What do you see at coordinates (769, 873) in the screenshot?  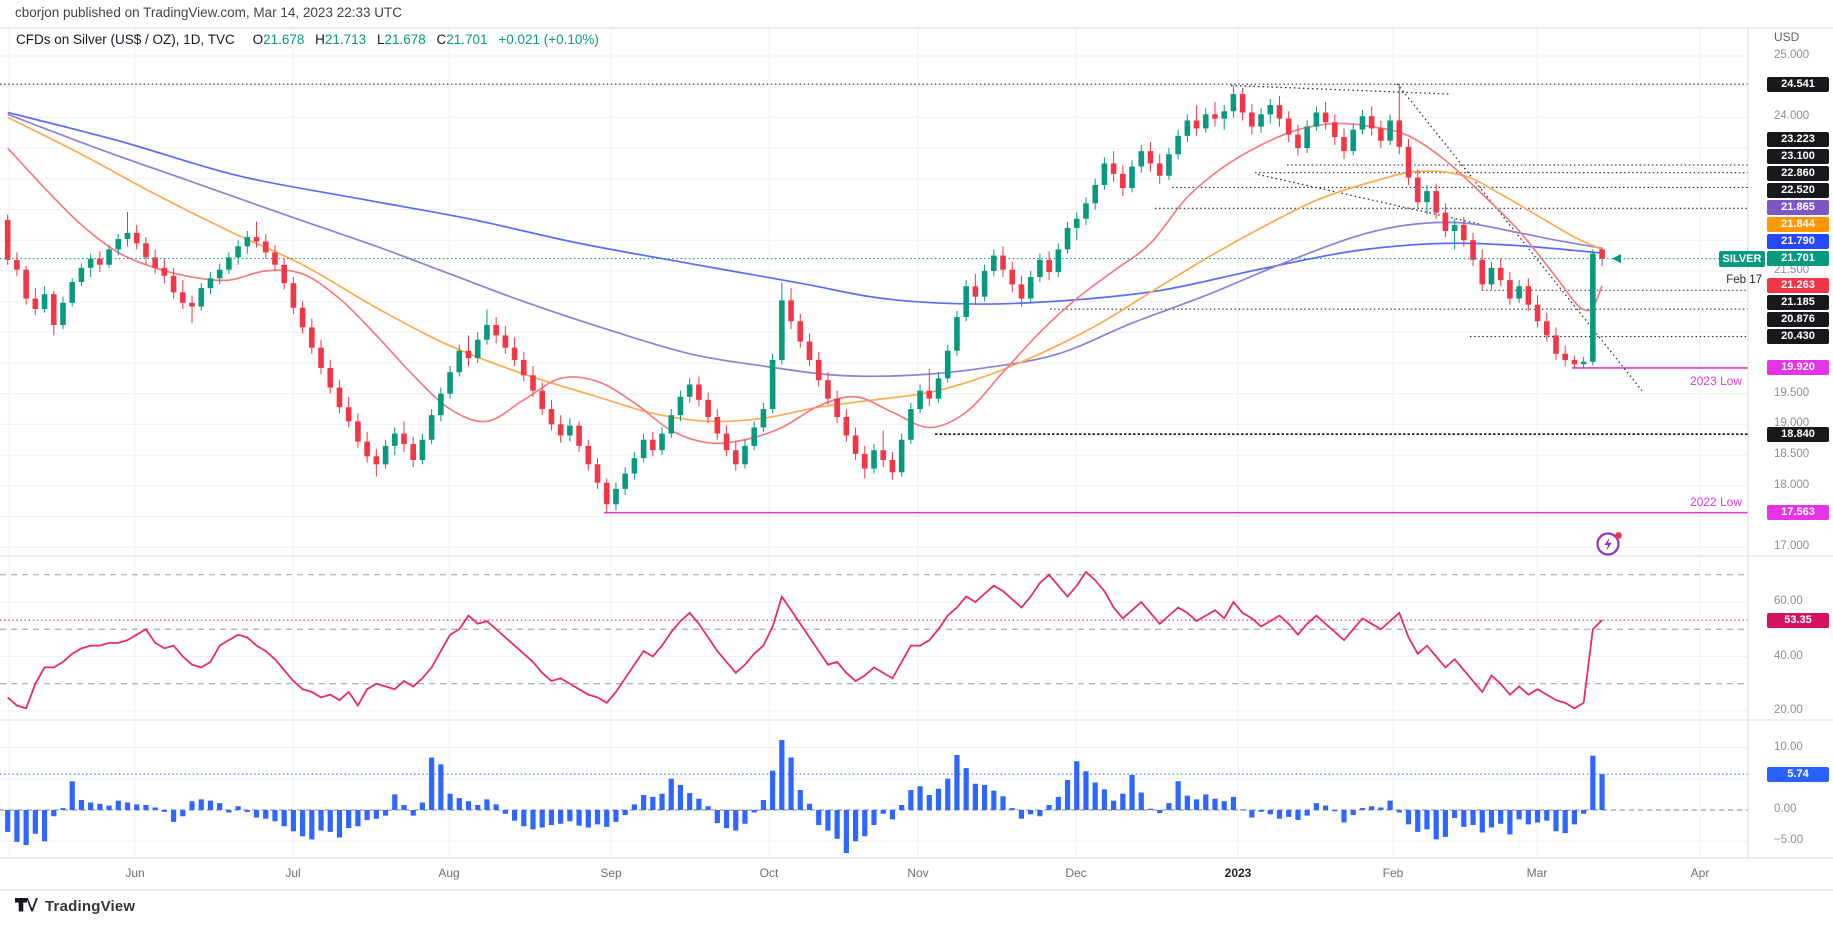 I see `time-axis-label-Oct: Oct` at bounding box center [769, 873].